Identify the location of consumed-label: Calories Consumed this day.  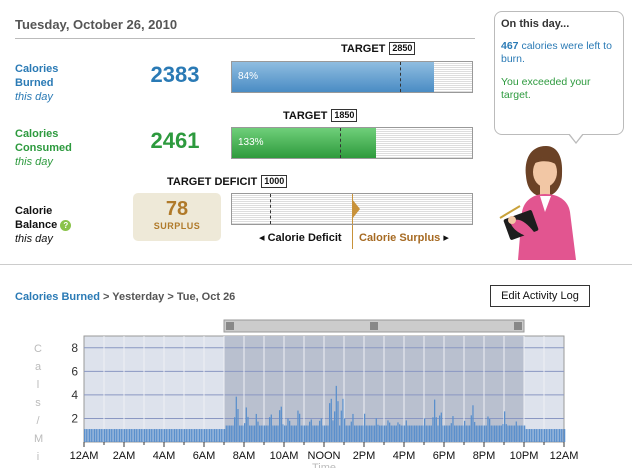
(43, 148).